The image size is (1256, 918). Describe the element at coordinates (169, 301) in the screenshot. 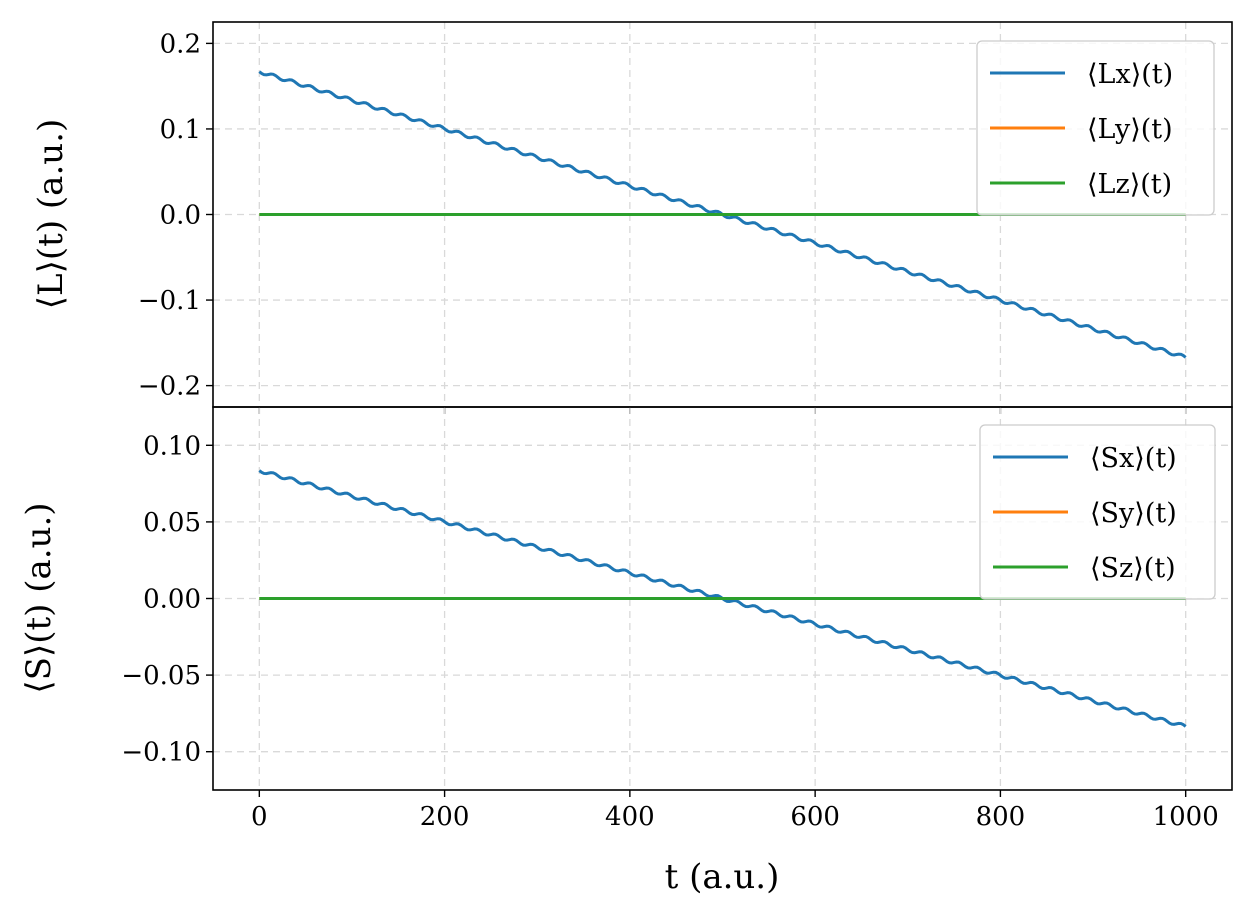

I see `y-tick-label: −0.1` at that location.